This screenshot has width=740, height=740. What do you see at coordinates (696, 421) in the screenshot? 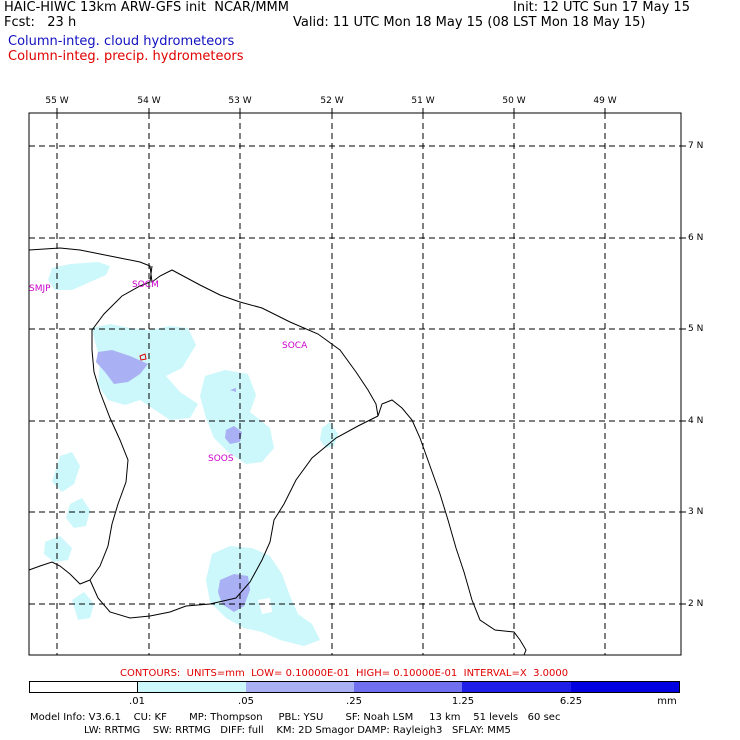
I see `lat-label: 4 N` at bounding box center [696, 421].